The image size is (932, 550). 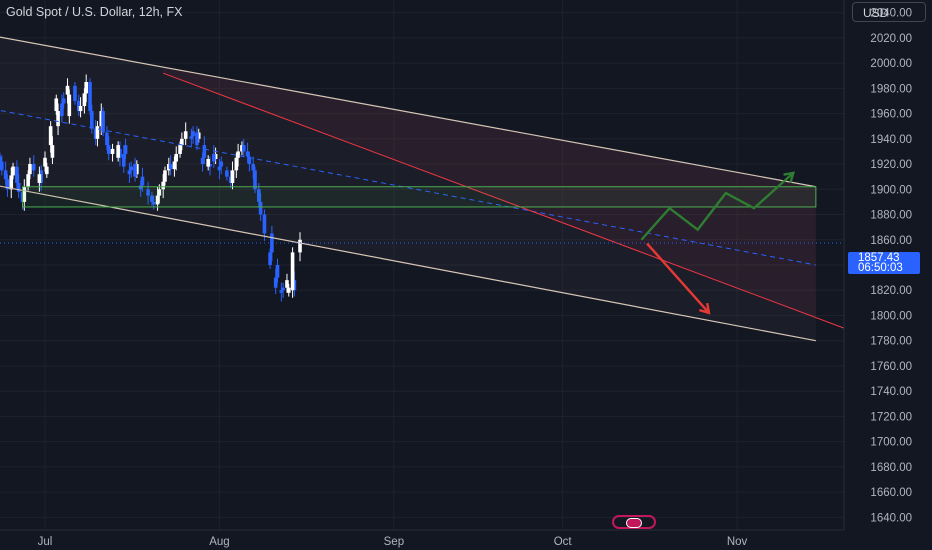 What do you see at coordinates (891, 392) in the screenshot?
I see `price-tick-label: 1740.00` at bounding box center [891, 392].